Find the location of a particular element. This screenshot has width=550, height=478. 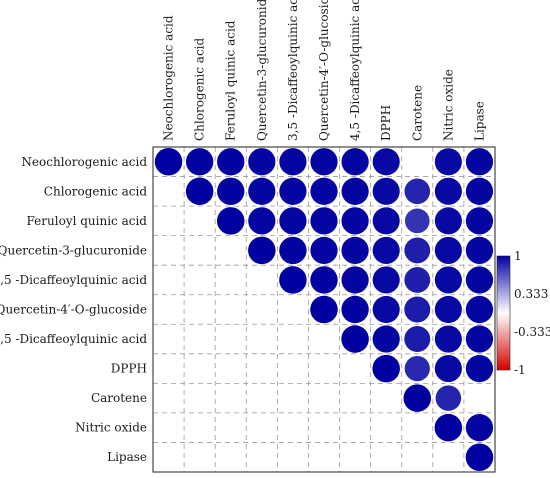

colorbar-tick-label: 1 is located at coordinates (518, 256).